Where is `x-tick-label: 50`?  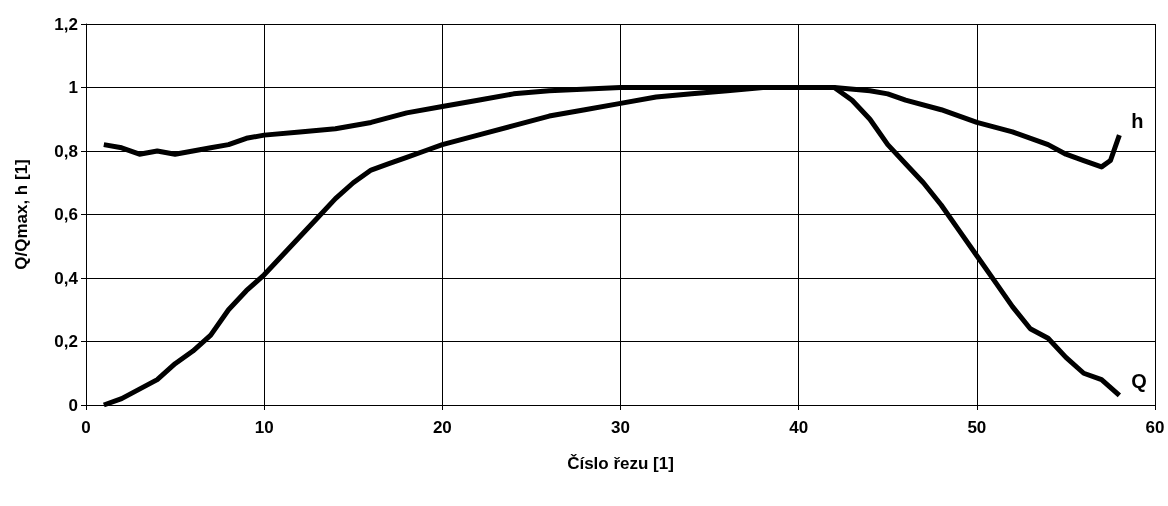
x-tick-label: 50 is located at coordinates (977, 427).